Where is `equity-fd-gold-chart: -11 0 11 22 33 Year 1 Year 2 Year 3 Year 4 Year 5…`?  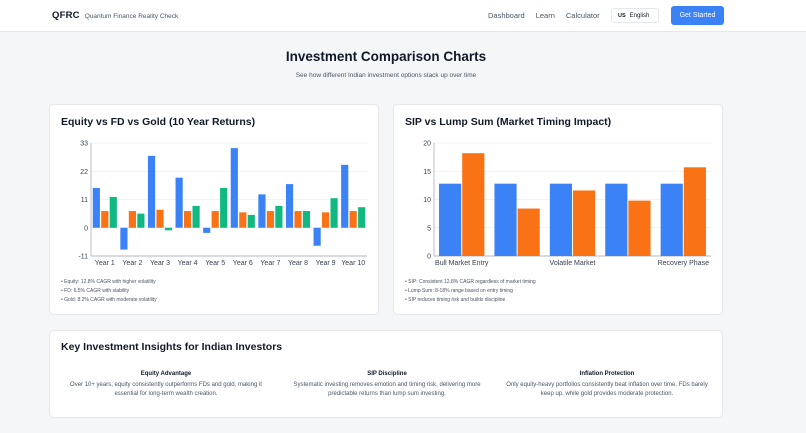 equity-fd-gold-chart: -11 0 11 22 33 Year 1 Year 2 Year 3 Year 4 Year 5… is located at coordinates (222, 204).